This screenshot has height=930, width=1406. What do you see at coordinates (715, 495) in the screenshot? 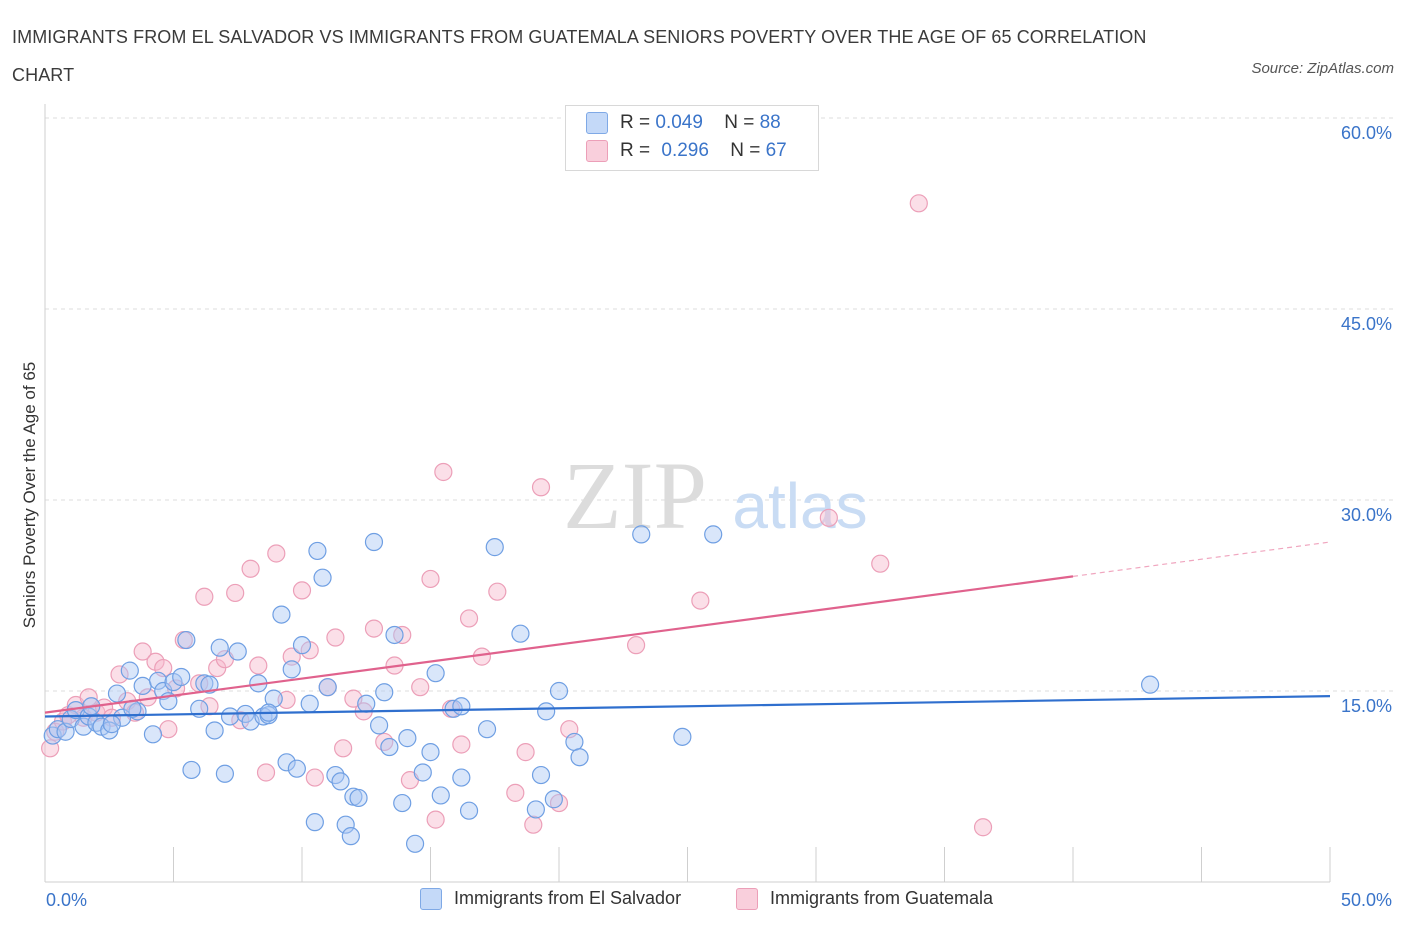
I see `watermark: ZIP atlas` at bounding box center [715, 495].